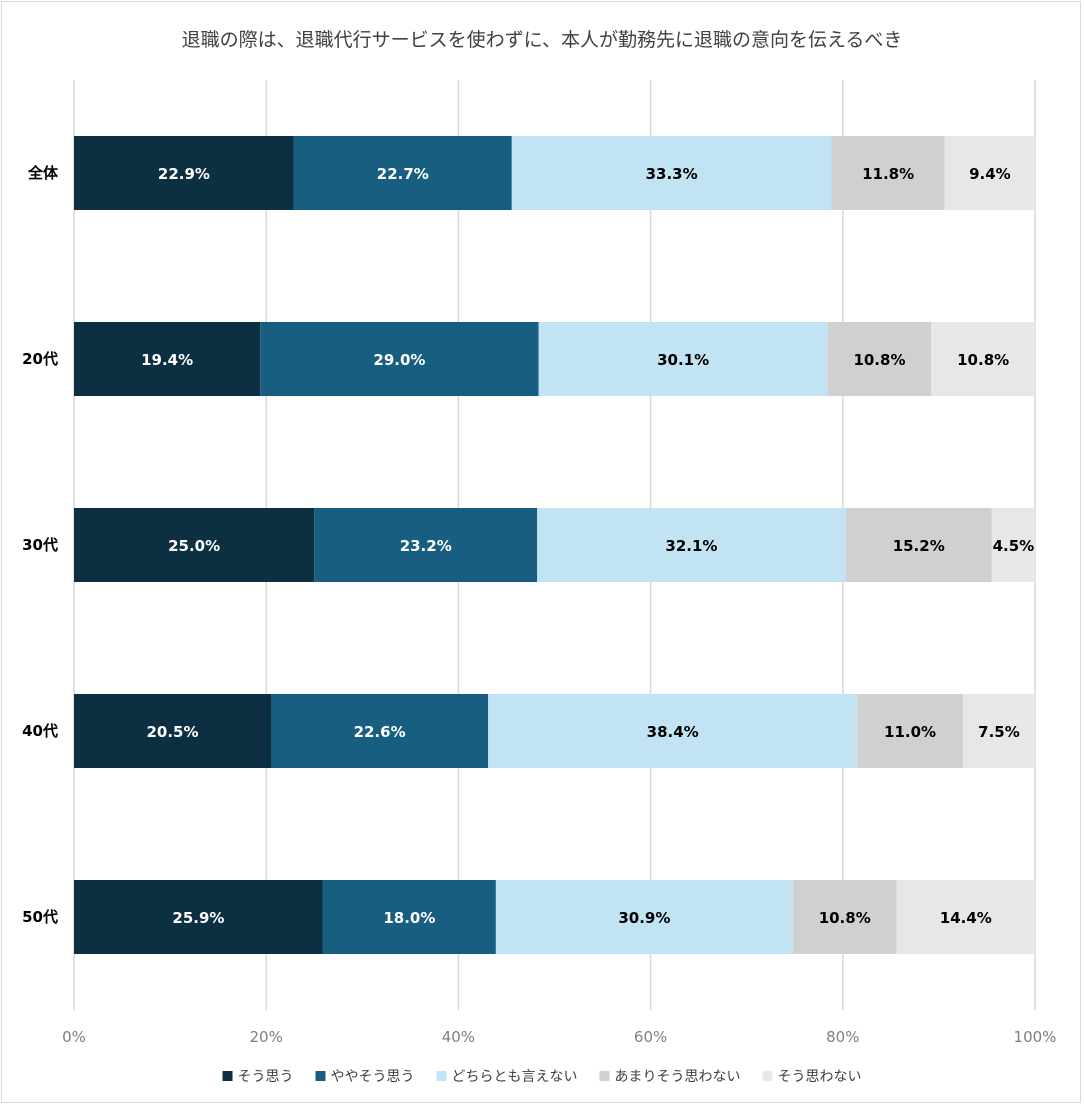 The image size is (1084, 1106). I want to click on data-label: 22.6%, so click(380, 732).